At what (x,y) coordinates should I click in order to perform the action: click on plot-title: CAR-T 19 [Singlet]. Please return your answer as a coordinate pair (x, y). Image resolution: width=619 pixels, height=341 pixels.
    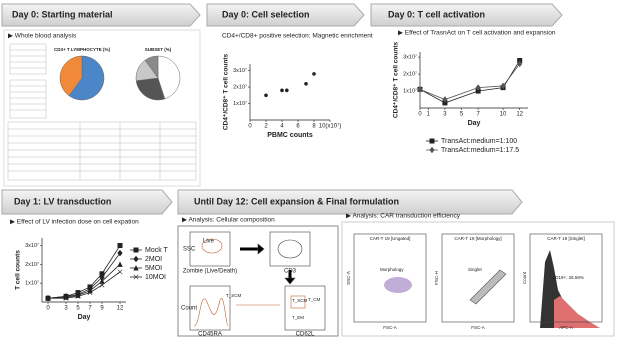
    Looking at the image, I should click on (565, 238).